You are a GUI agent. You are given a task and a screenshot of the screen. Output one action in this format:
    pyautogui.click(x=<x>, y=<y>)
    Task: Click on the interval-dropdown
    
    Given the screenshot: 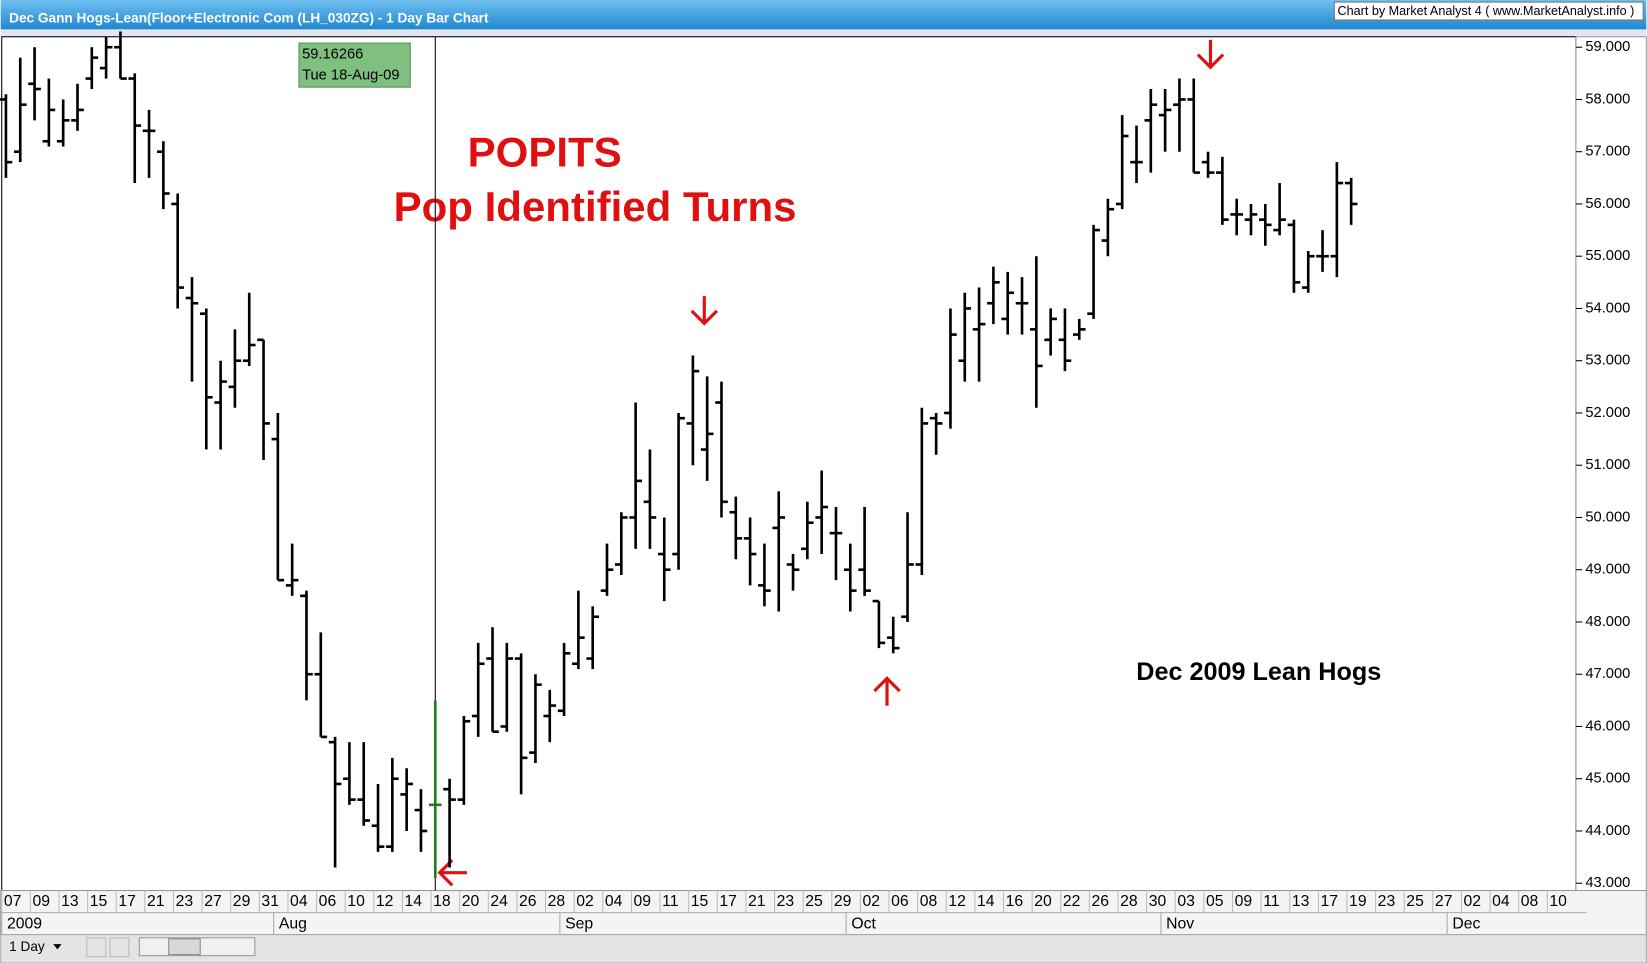 What is the action you would take?
    pyautogui.click(x=57, y=947)
    